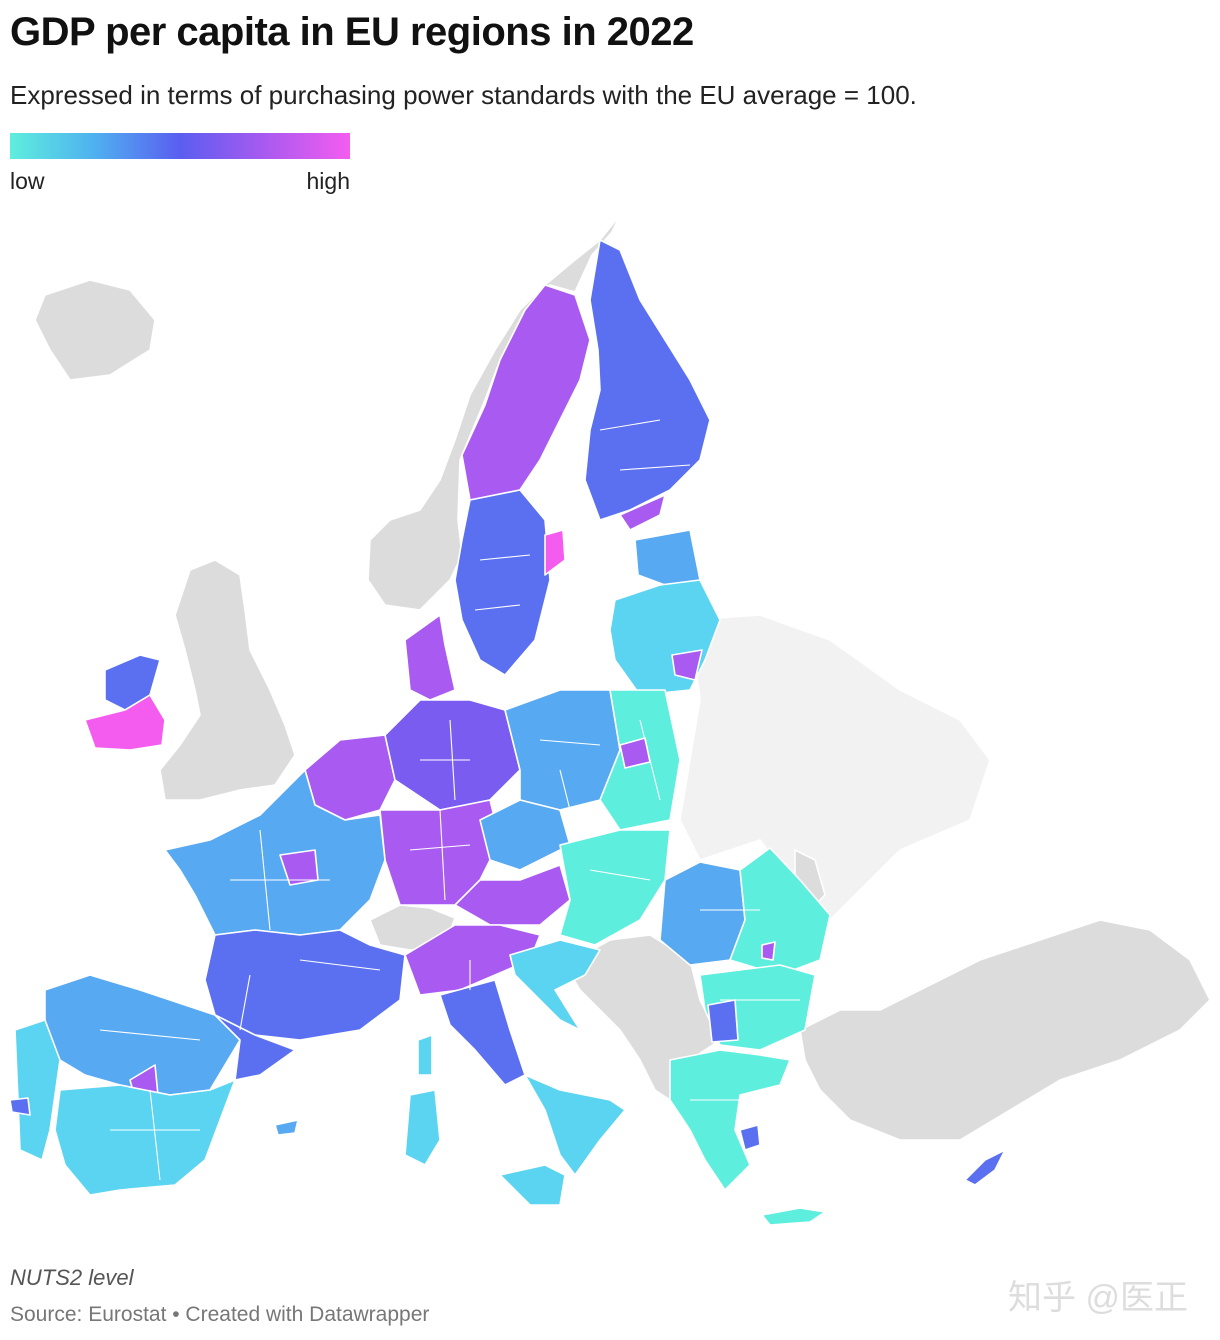  Describe the element at coordinates (180, 146) in the screenshot. I see `legend-gradient-bar` at that location.